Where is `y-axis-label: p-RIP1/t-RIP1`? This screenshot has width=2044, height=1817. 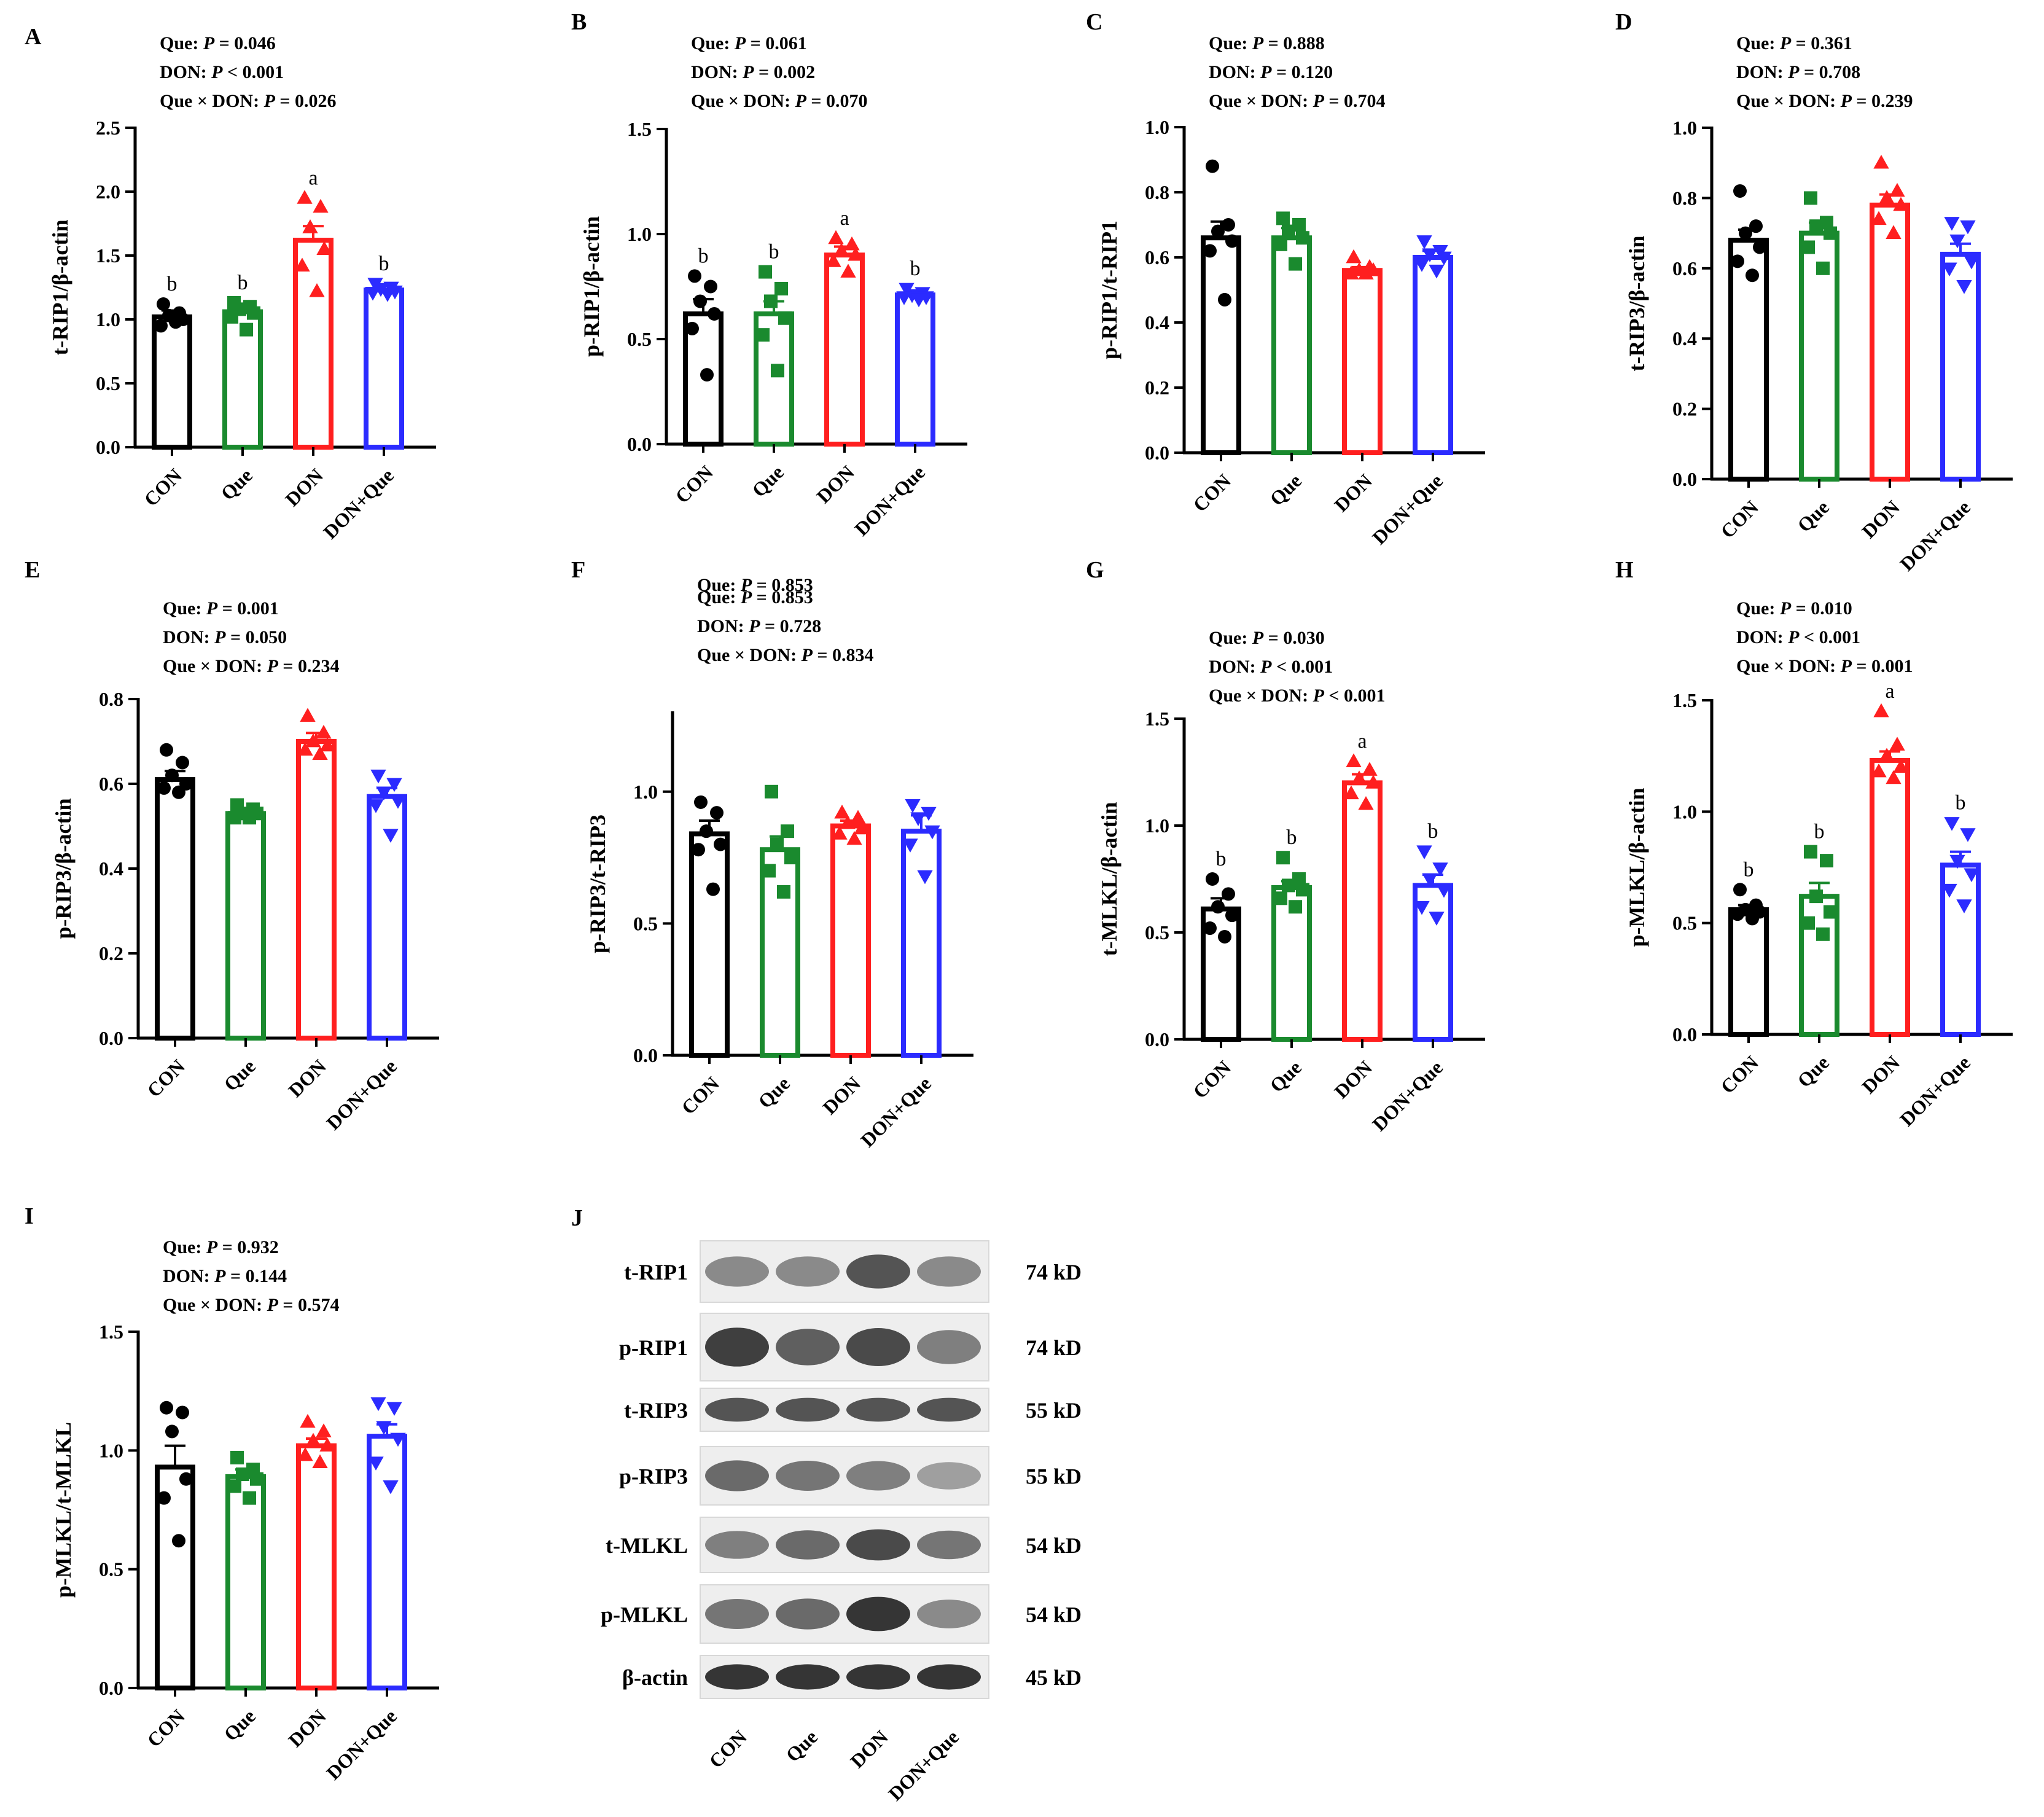 y-axis-label: p-RIP1/t-RIP1 is located at coordinates (1109, 290).